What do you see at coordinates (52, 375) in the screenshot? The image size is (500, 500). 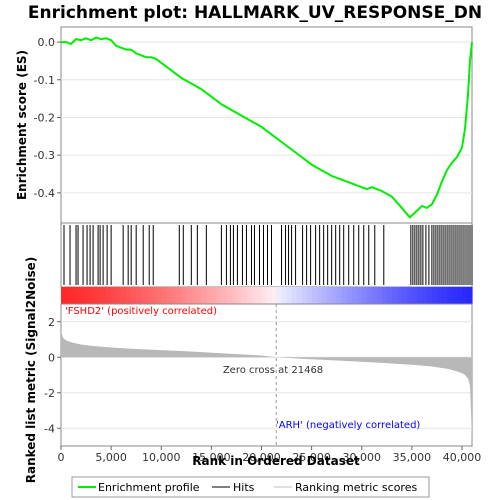 I see `metric-y-ticks: 2 0 -2 -4` at bounding box center [52, 375].